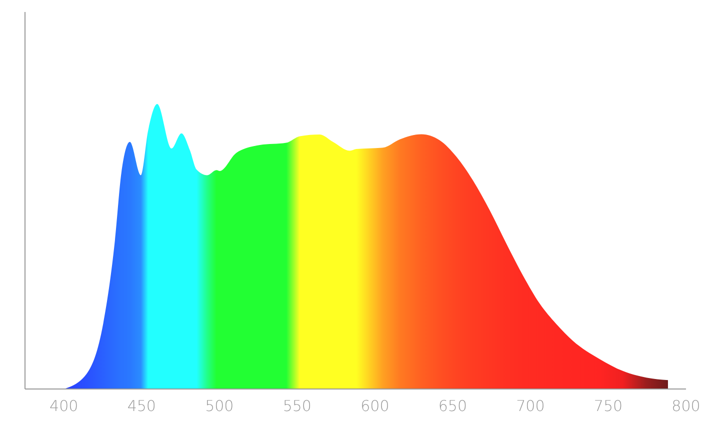 The image size is (706, 434). What do you see at coordinates (64, 406) in the screenshot?
I see `x-tick-label: 400` at bounding box center [64, 406].